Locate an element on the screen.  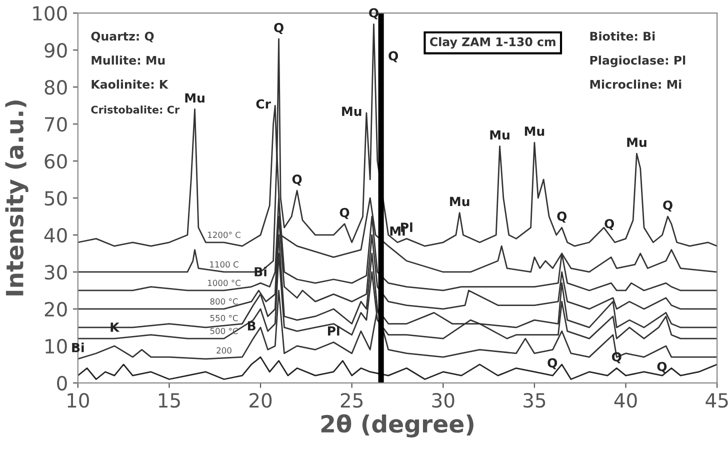
y-tick-label: 100 is located at coordinates (50, 13).